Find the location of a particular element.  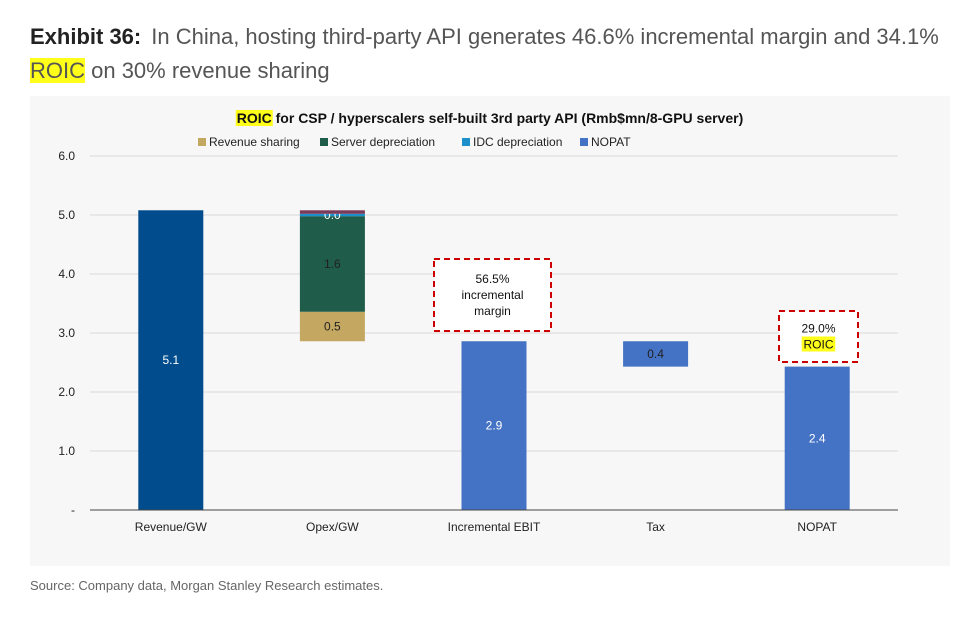

bar-value-label: 1.6 is located at coordinates (332, 264).